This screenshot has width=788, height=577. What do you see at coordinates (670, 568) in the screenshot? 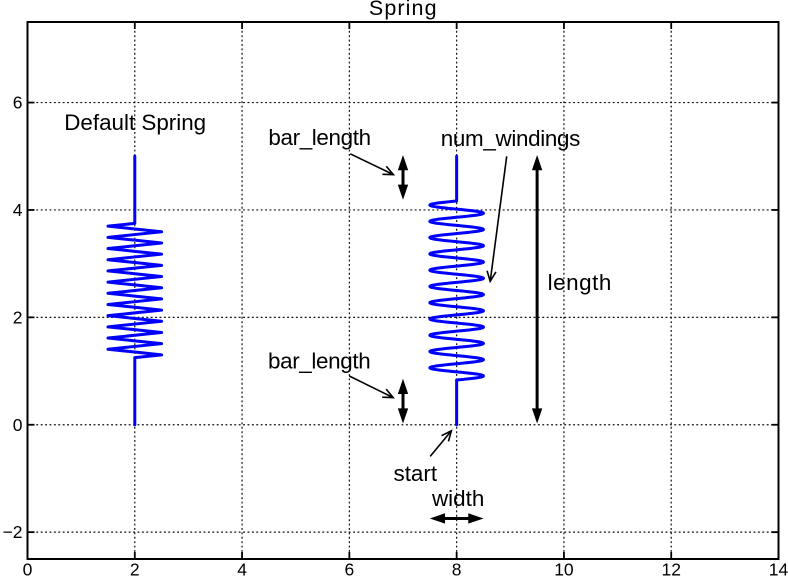
I see `svg-text: 12` at bounding box center [670, 568].